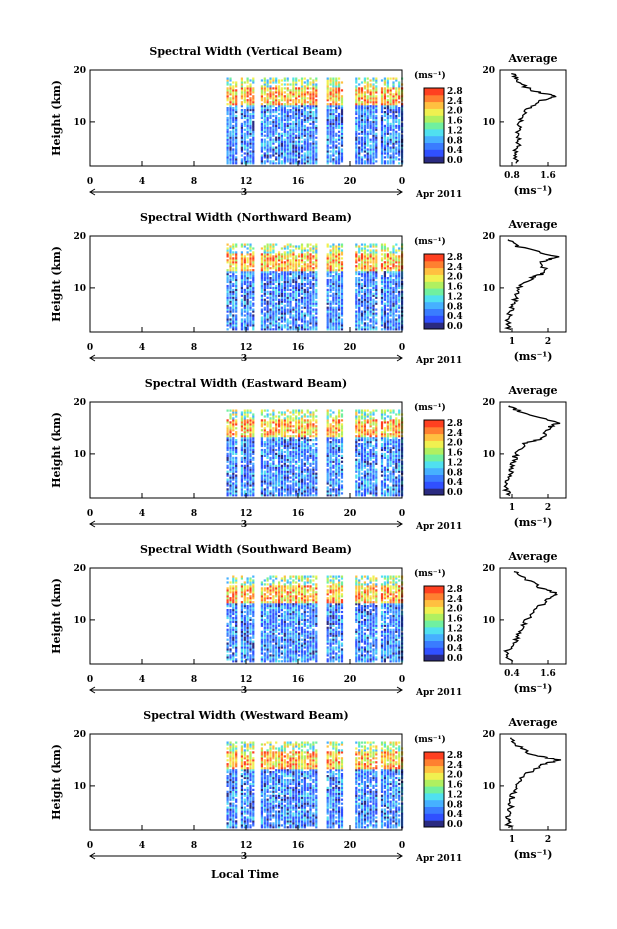 Image resolution: width=617 pixels, height=929 pixels. I want to click on average-x-tick-label: 0.8, so click(512, 176).